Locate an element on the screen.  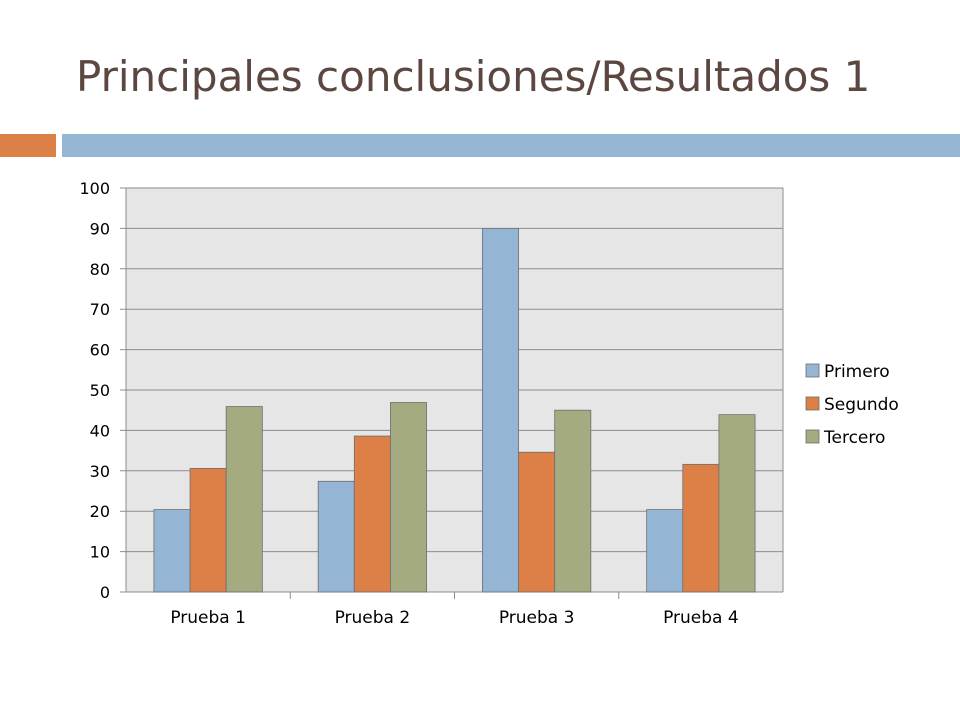
x-tick-label: Prueba 1 is located at coordinates (208, 618).